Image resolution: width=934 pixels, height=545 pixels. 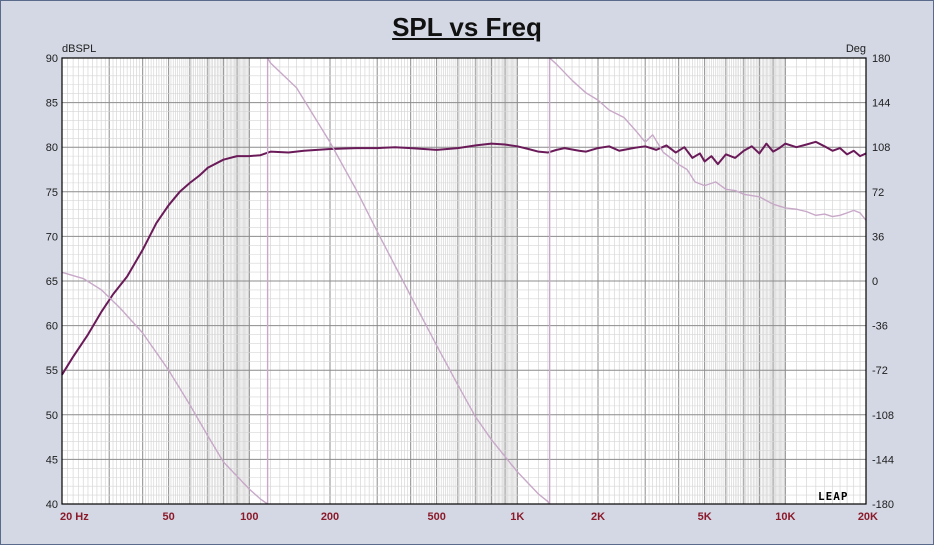 What do you see at coordinates (52, 193) in the screenshot?
I see `y-left-tick-label: 75` at bounding box center [52, 193].